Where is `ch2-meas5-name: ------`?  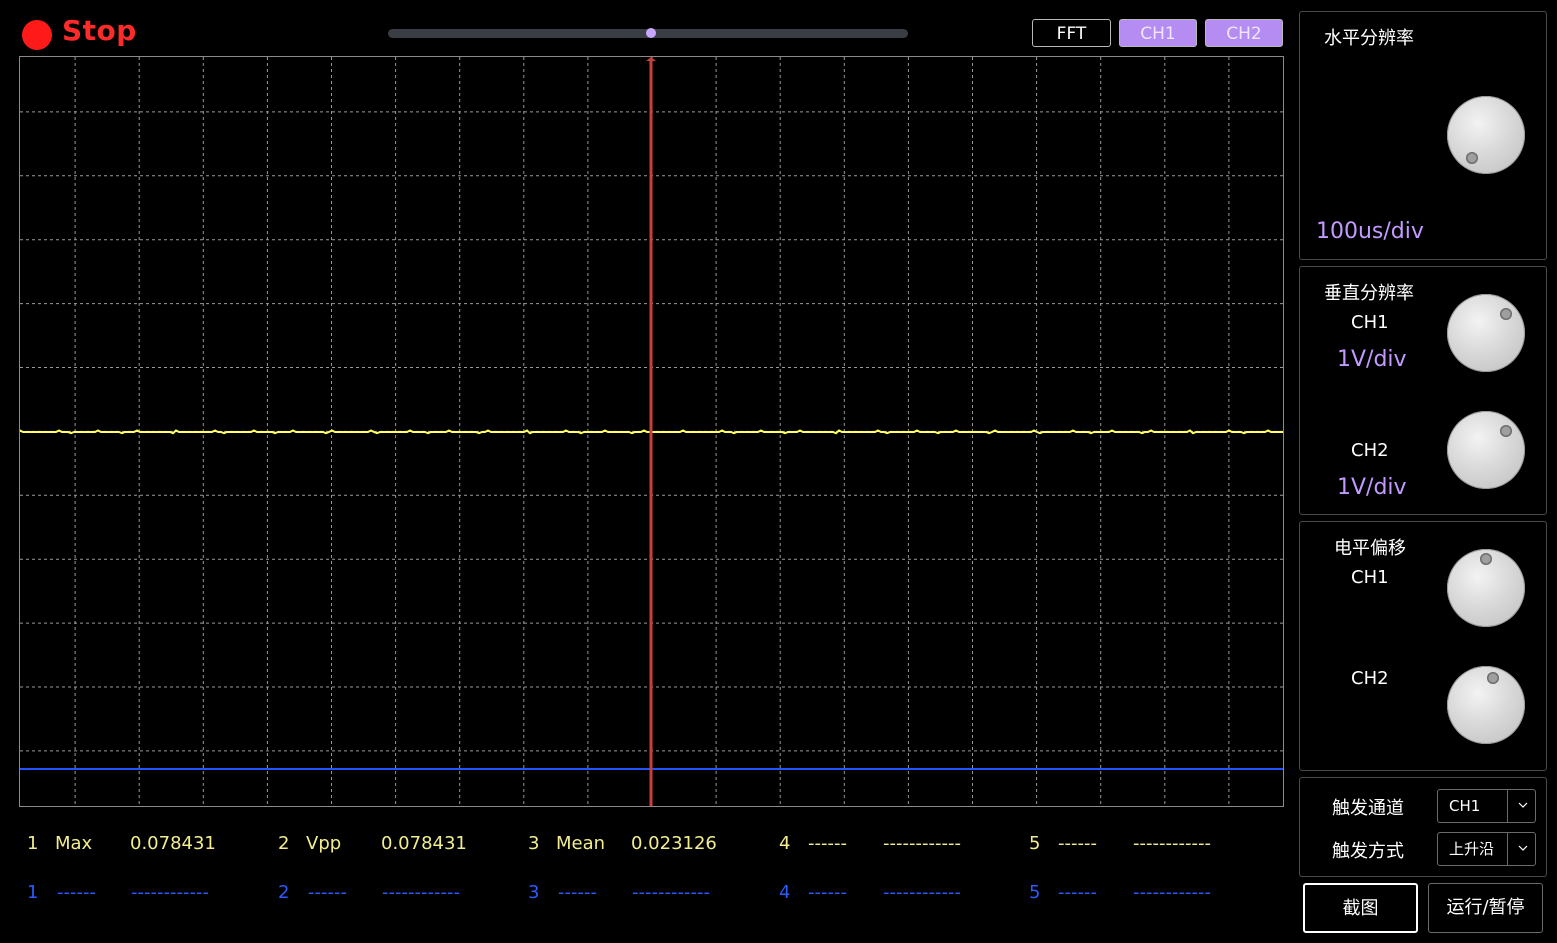
ch2-meas5-name: ------ is located at coordinates (1077, 892).